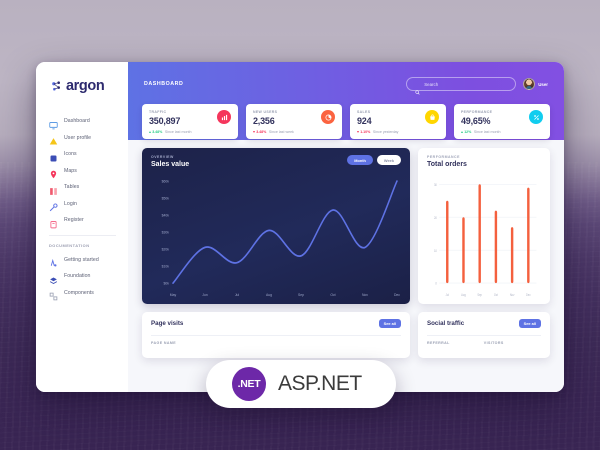  What do you see at coordinates (388, 160) in the screenshot?
I see `range-week-button: Week` at bounding box center [388, 160].